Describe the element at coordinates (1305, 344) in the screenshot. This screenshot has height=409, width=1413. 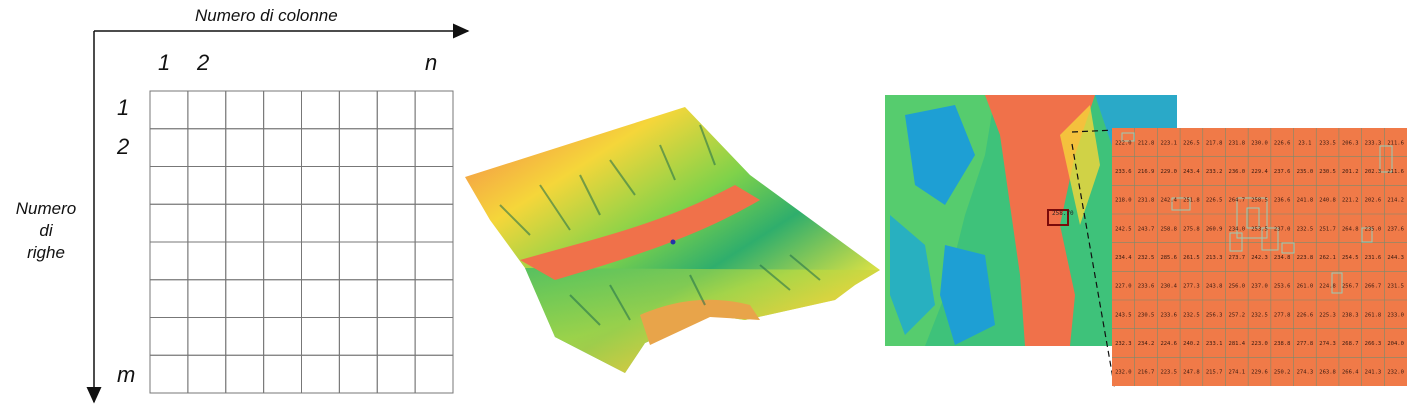
I see `raster-cell-value: 277.8` at that location.